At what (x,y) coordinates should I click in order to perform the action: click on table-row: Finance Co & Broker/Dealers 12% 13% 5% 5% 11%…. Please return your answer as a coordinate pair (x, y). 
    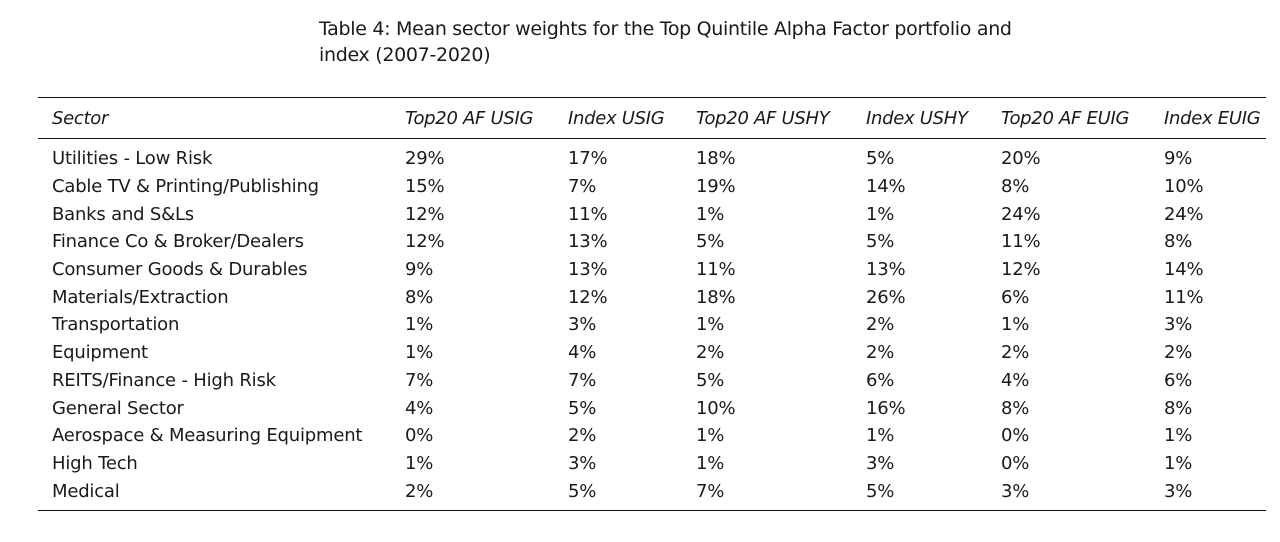
    Looking at the image, I should click on (652, 242).